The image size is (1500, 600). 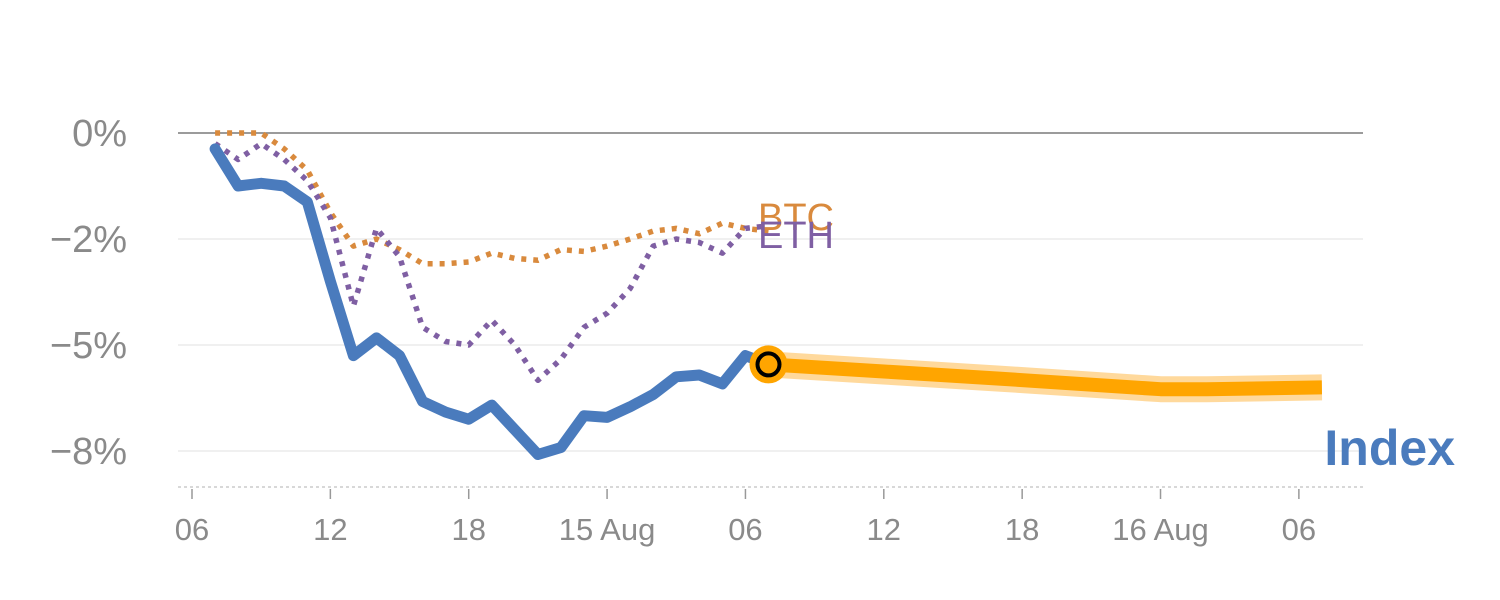 I want to click on marker-layer, so click(x=768, y=364).